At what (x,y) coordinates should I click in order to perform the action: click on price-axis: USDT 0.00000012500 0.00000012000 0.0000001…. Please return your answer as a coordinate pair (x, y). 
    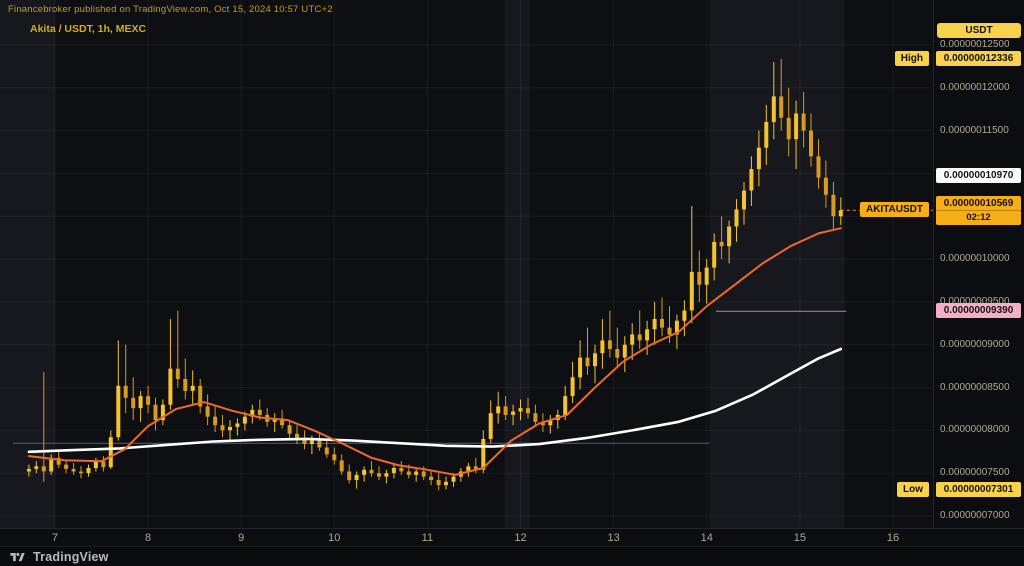
    Looking at the image, I should click on (978, 264).